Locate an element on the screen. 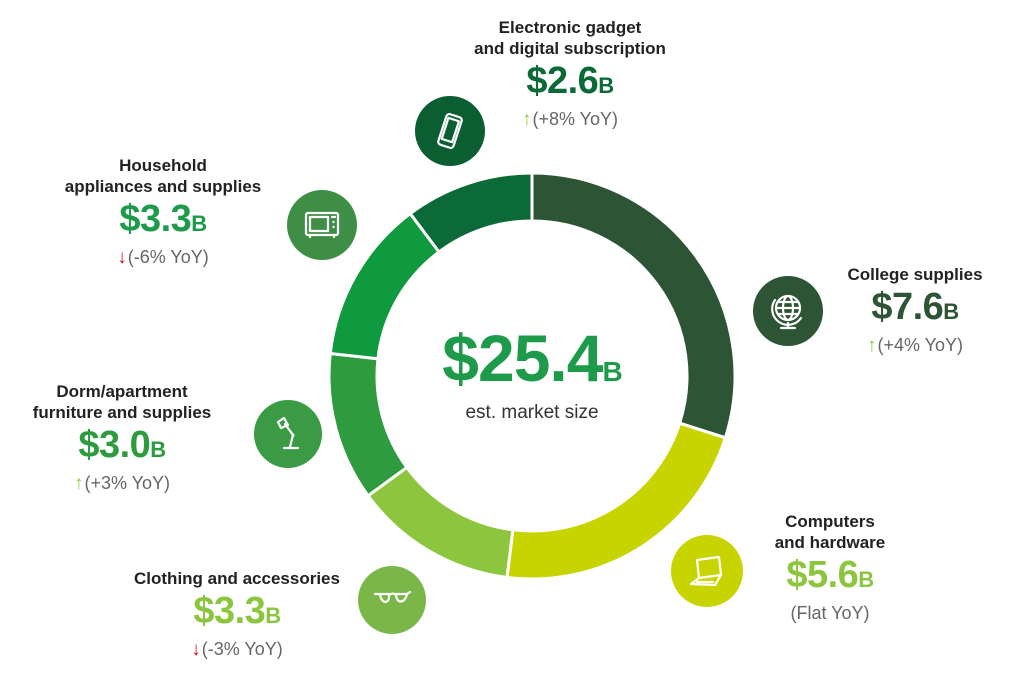 This screenshot has width=1024, height=685. category-yoy: ↑(+3% YoY) is located at coordinates (122, 483).